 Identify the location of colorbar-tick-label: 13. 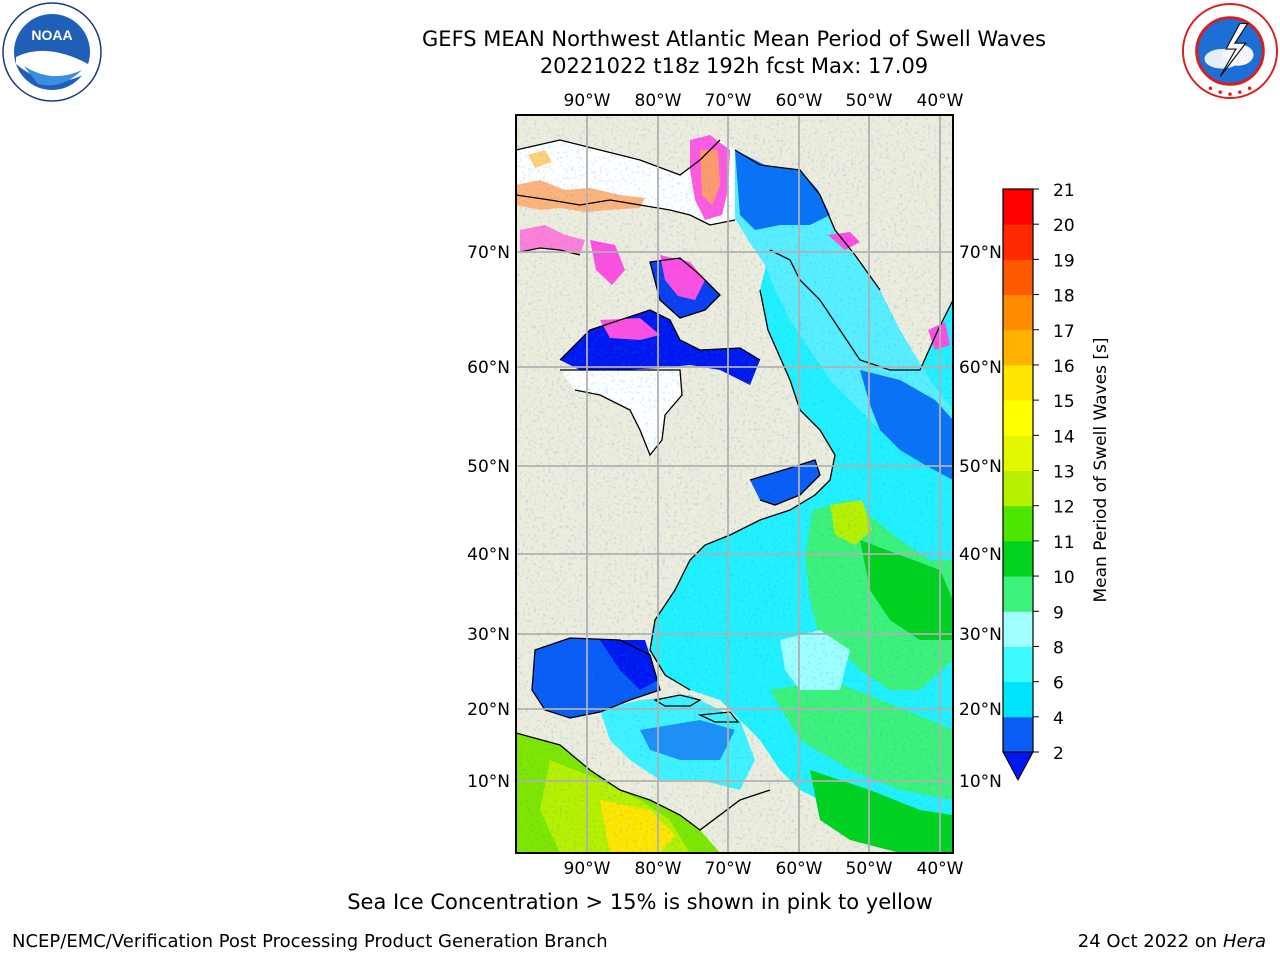
(1064, 473).